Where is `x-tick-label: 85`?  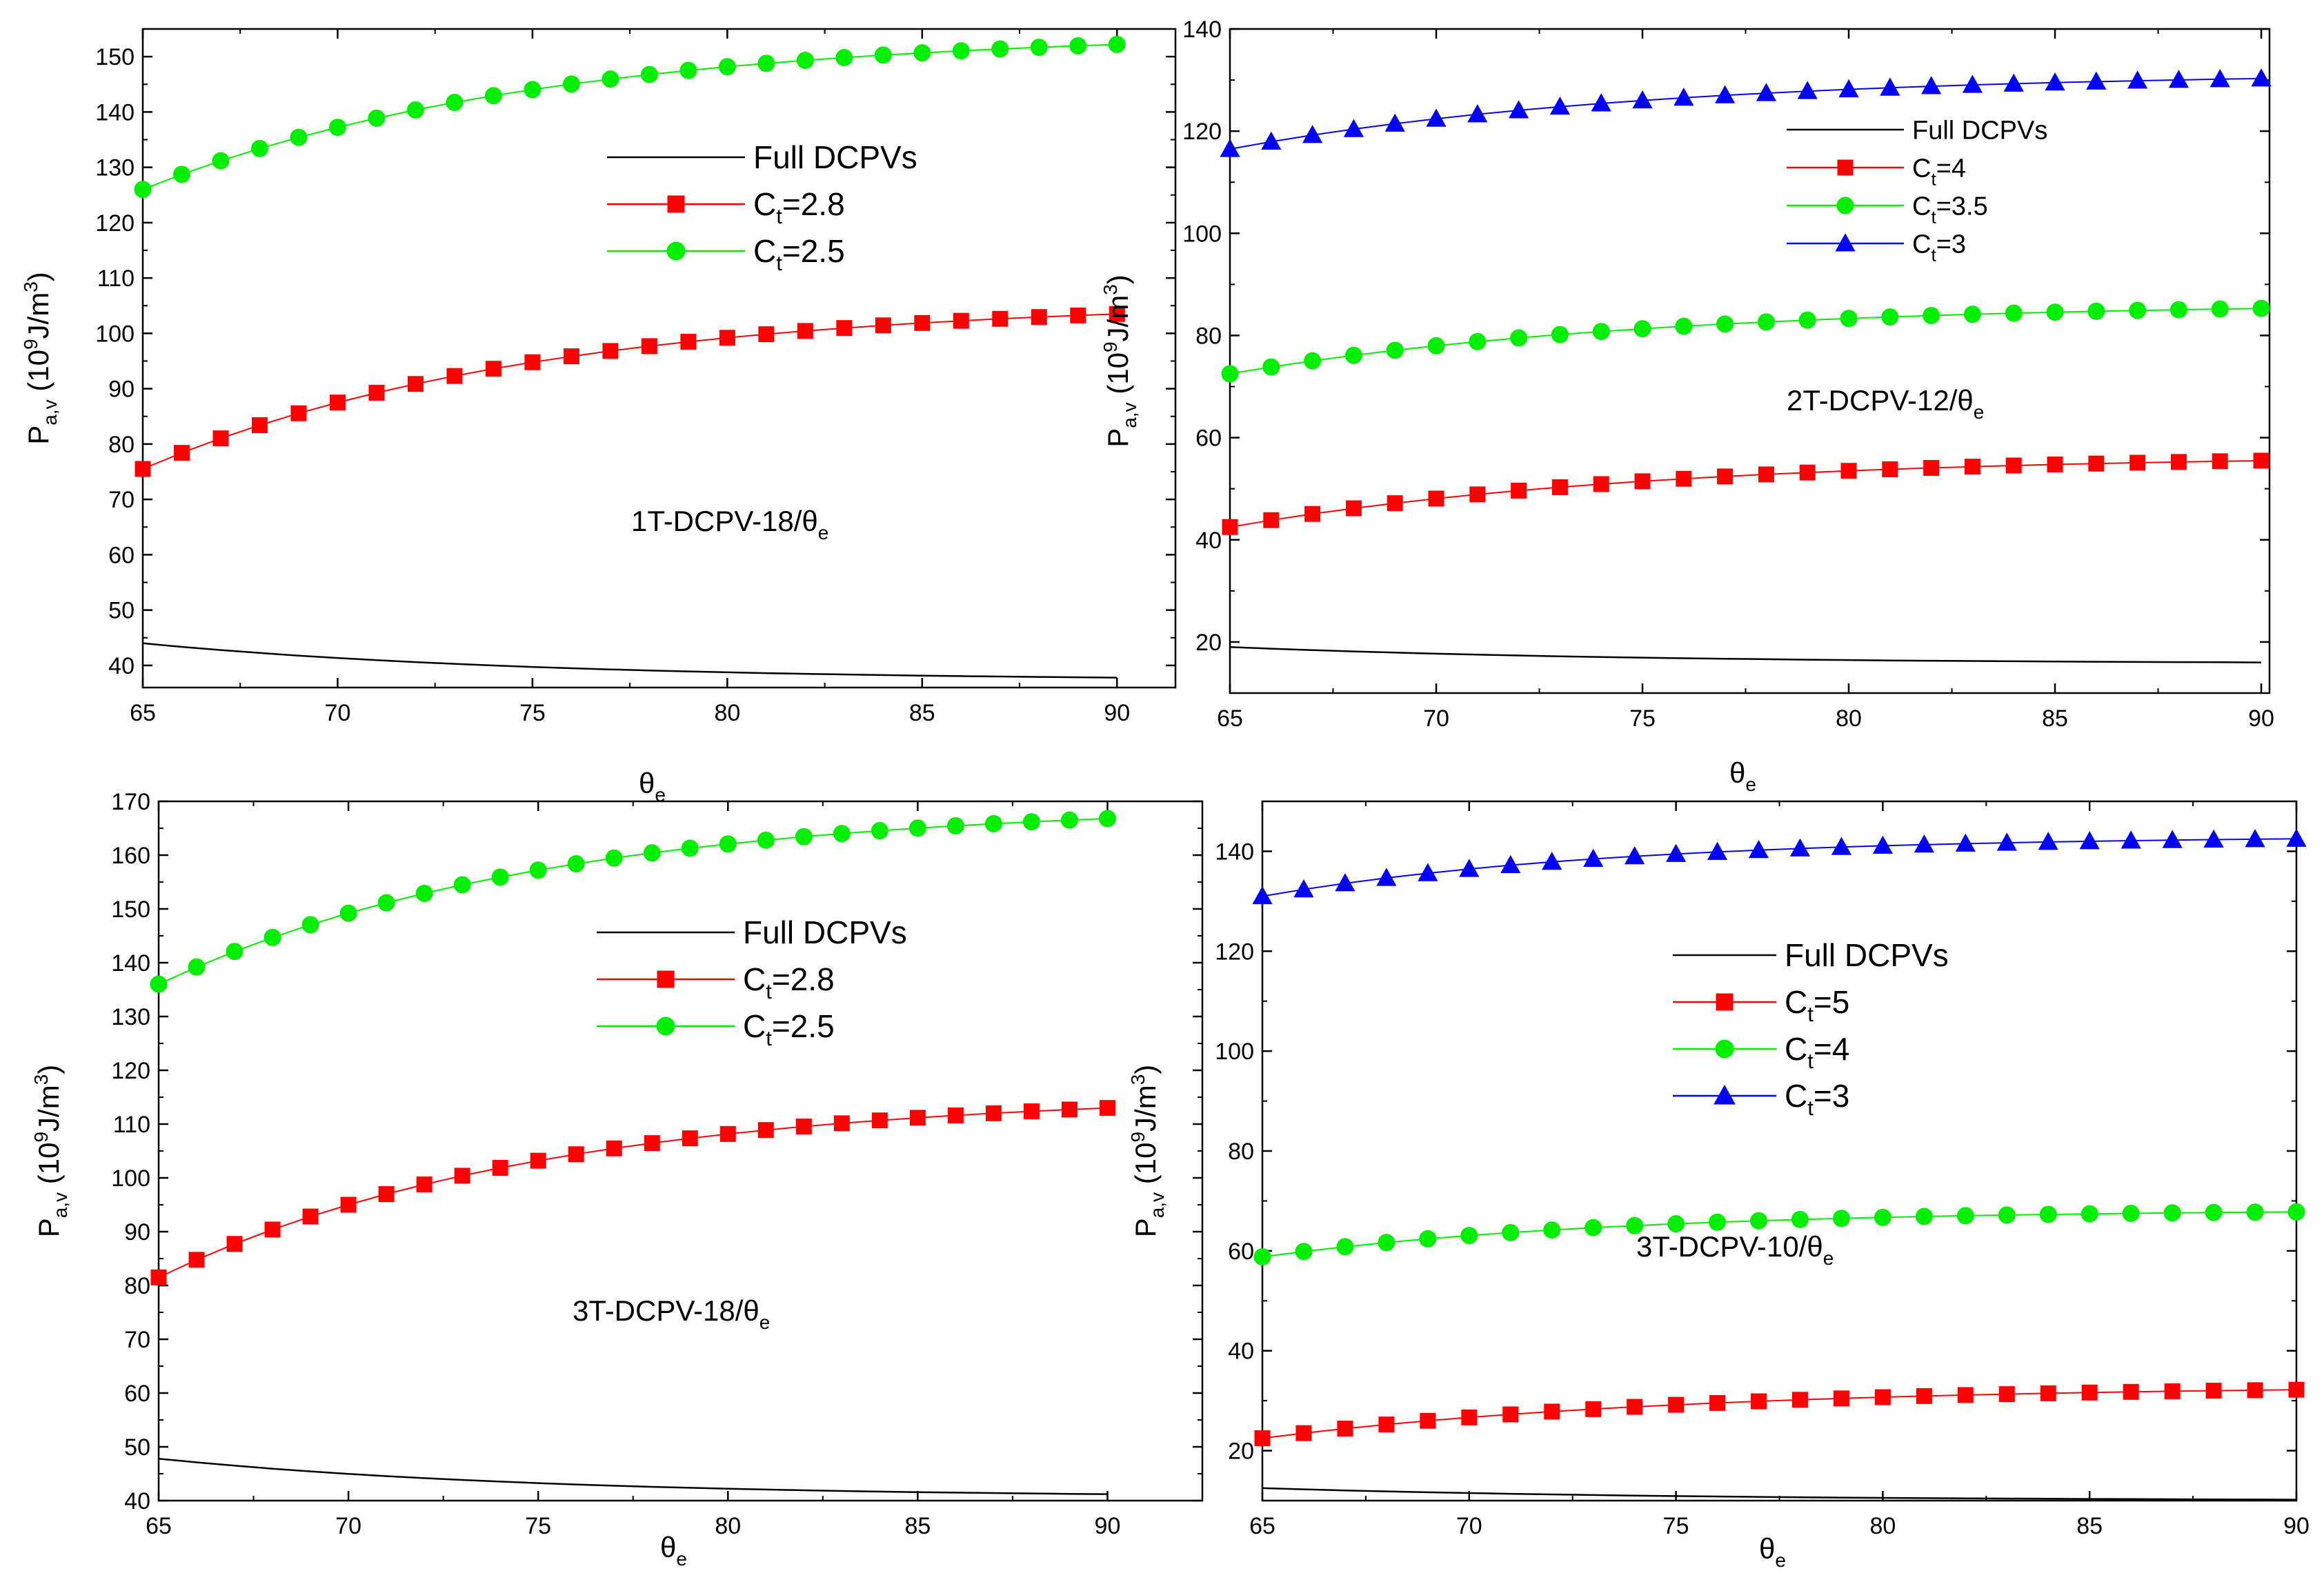
x-tick-label: 85 is located at coordinates (922, 713).